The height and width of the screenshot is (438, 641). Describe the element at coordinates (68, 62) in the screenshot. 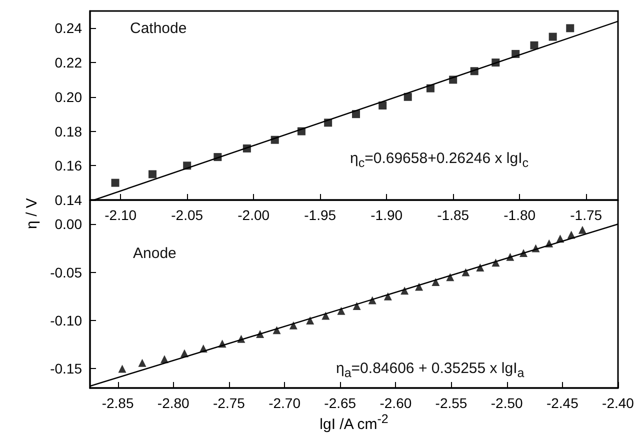

I see `y-tick-label: 0.22` at that location.